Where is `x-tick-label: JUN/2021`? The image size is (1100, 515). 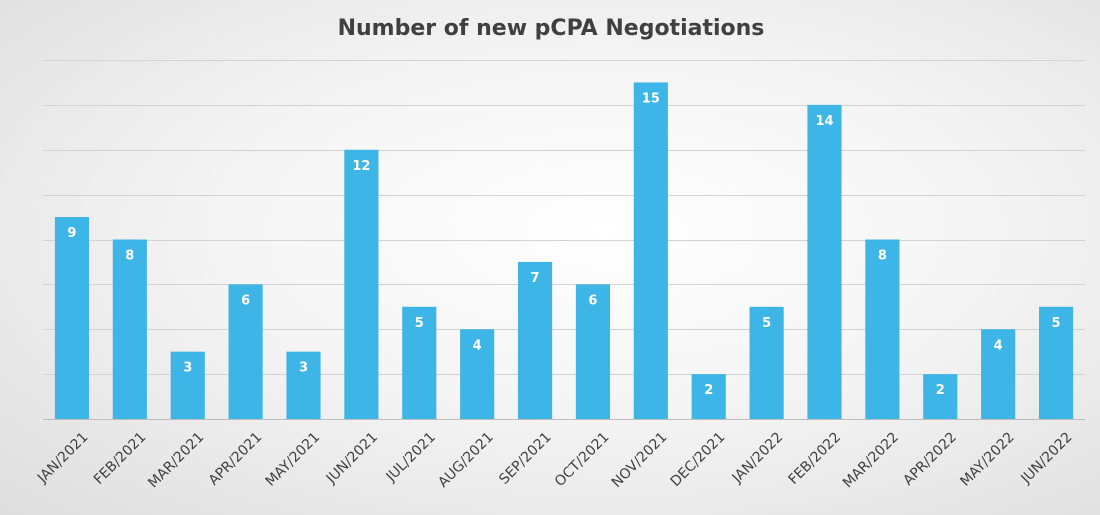 x-tick-label: JUN/2021 is located at coordinates (352, 458).